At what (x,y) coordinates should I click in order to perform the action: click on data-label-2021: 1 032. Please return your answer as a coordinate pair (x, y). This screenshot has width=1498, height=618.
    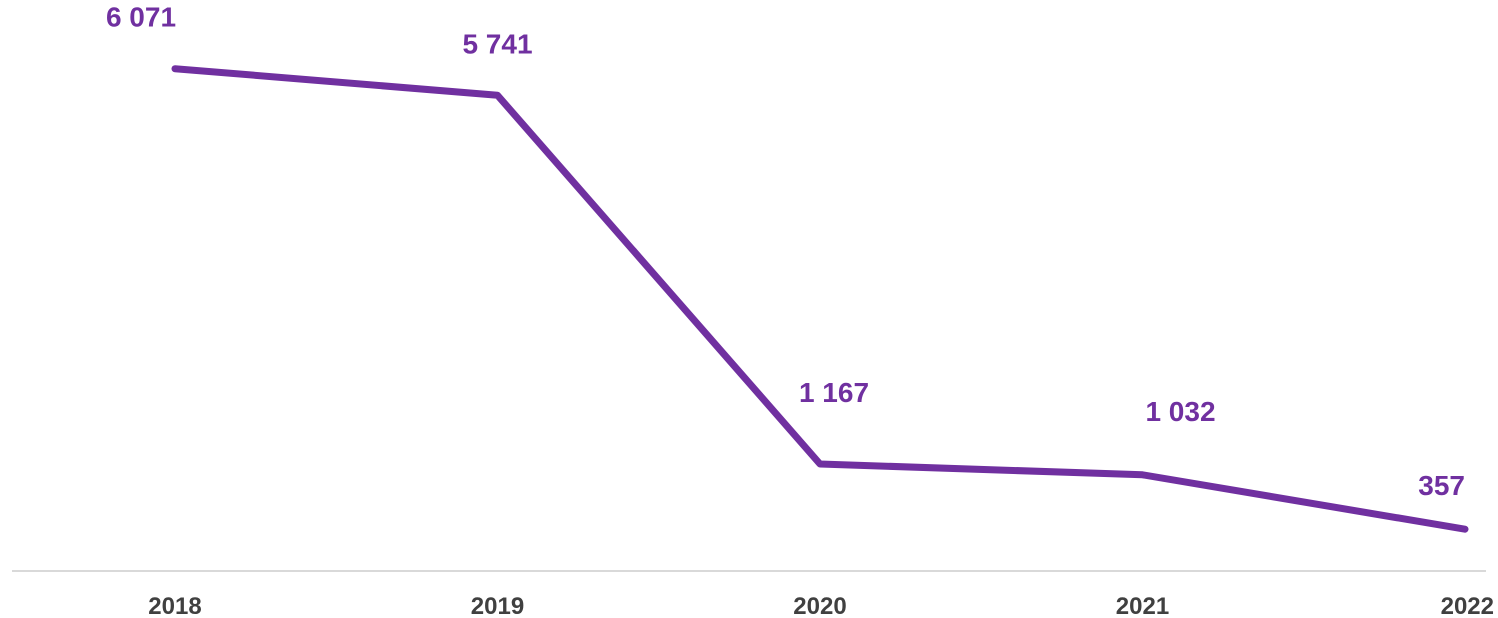
    Looking at the image, I should click on (1180, 411).